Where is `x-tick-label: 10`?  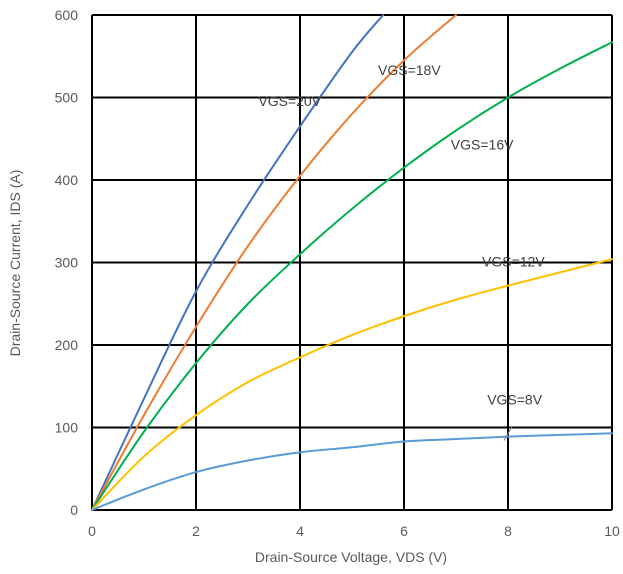
x-tick-label: 10 is located at coordinates (612, 531).